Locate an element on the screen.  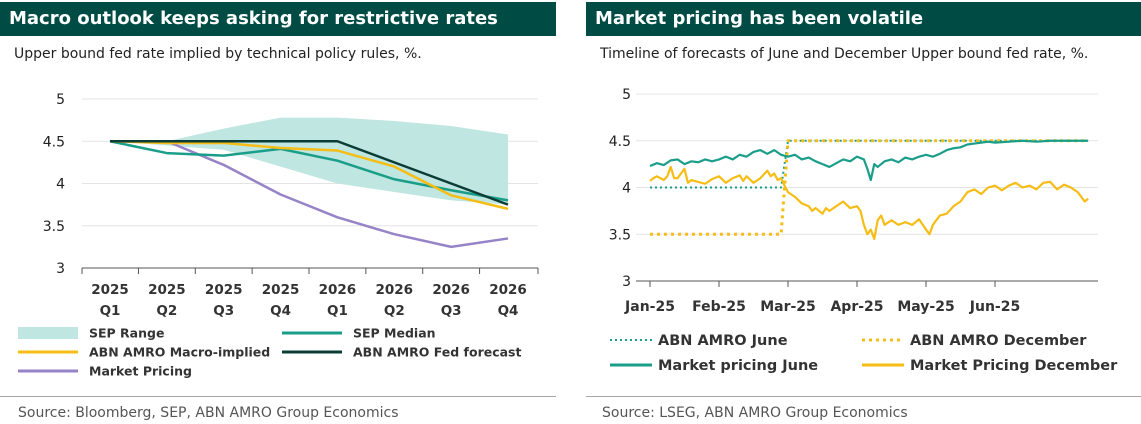
legend-market-pricing-december-label: Market Pricing December is located at coordinates (1014, 366).